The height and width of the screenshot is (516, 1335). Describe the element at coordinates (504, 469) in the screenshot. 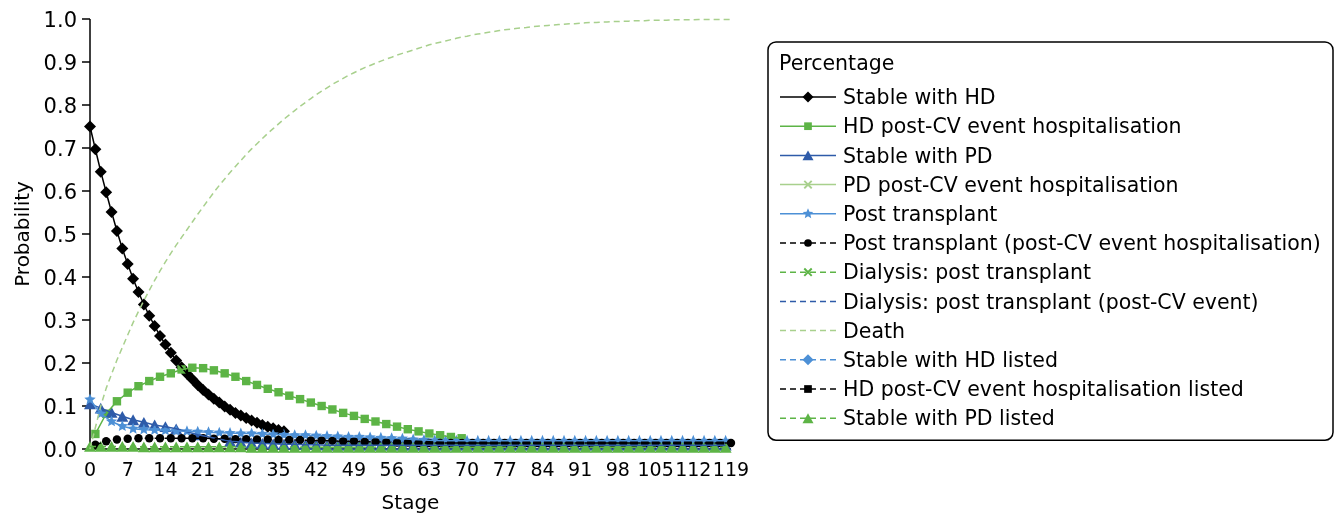

I see `x-tick-label: 77` at that location.